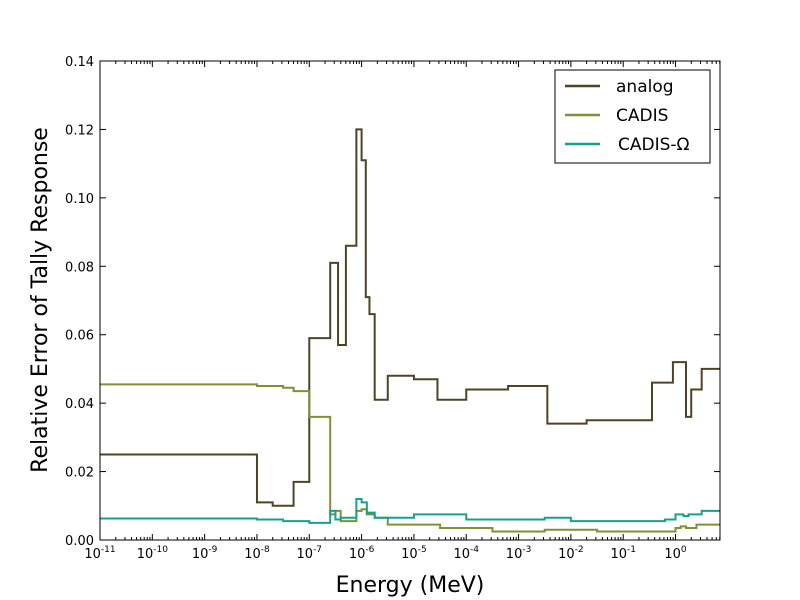 This screenshot has width=800, height=600. I want to click on series-line-cadis-, so click(410, 510).